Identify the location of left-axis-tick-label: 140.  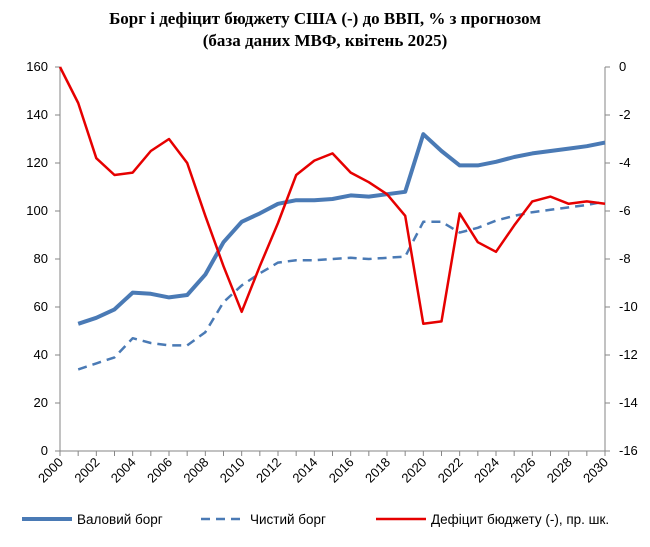
(37, 114).